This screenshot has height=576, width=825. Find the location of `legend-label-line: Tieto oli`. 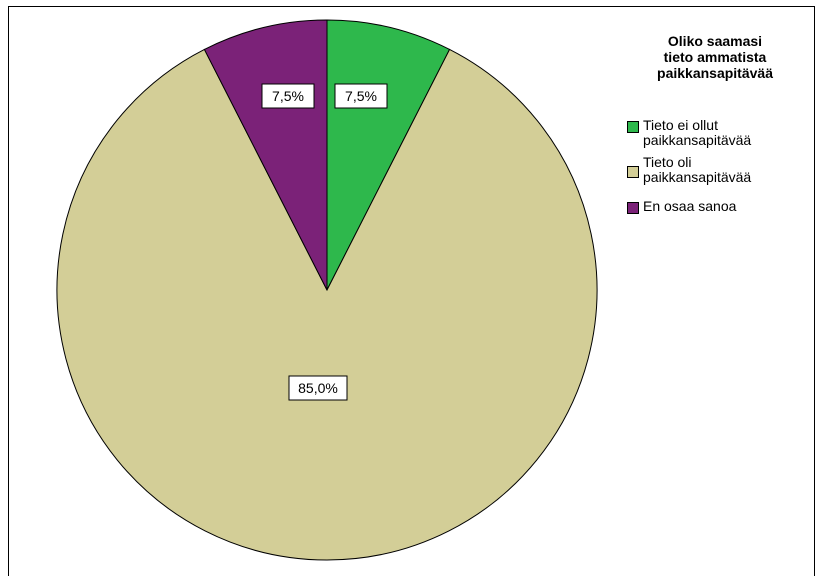

legend-label-line: Tieto oli is located at coordinates (667, 162).